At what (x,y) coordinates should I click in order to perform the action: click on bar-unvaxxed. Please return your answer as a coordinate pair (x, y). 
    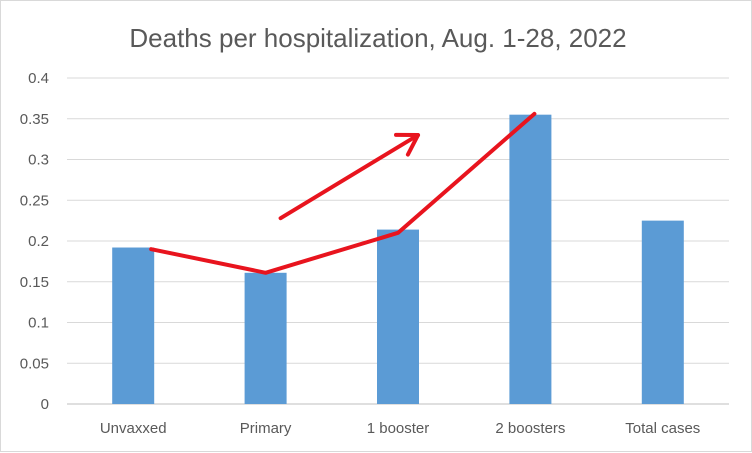
    Looking at the image, I should click on (133, 325).